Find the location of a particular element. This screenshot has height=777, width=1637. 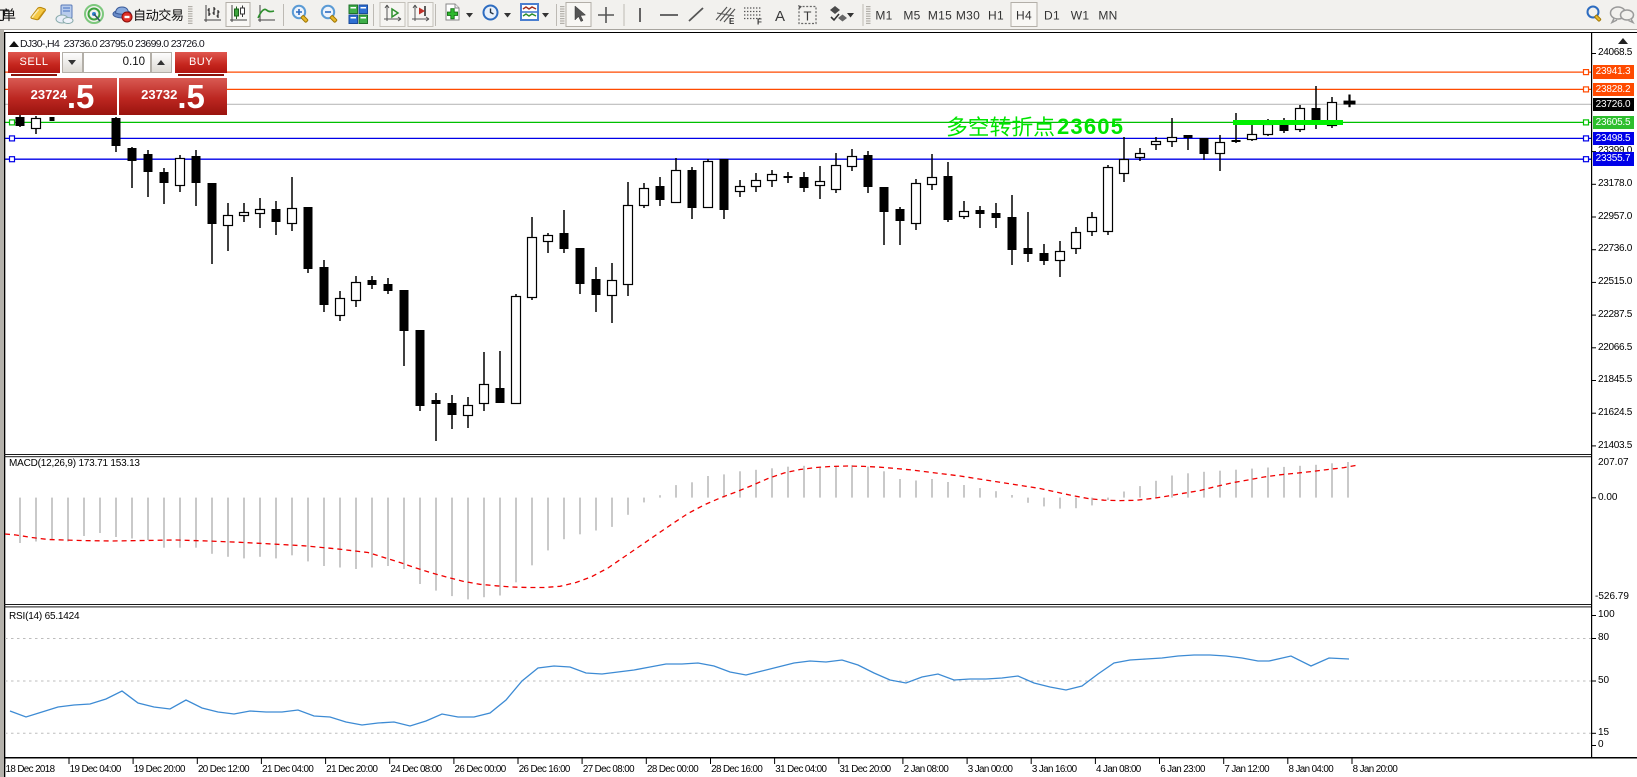

svg-text: T is located at coordinates (808, 16).